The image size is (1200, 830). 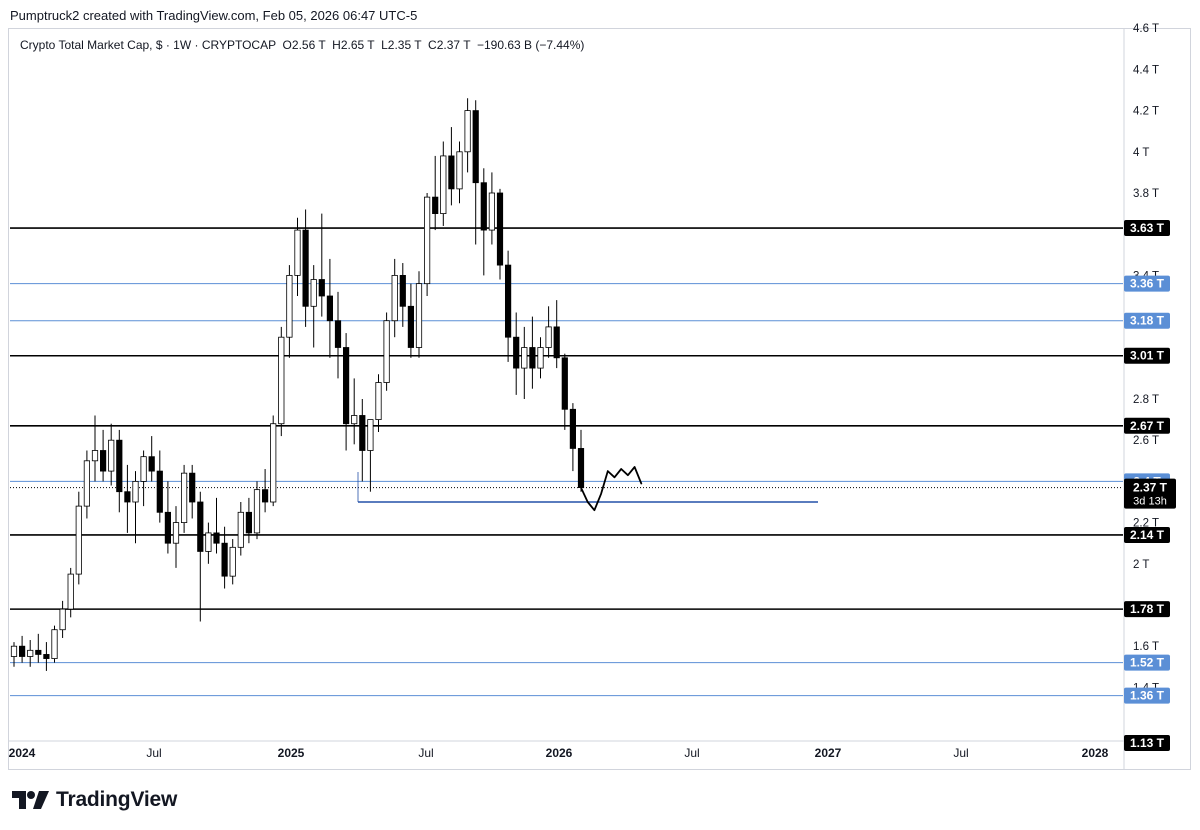 What do you see at coordinates (453, 45) in the screenshot?
I see `close-value: 2.37 T` at bounding box center [453, 45].